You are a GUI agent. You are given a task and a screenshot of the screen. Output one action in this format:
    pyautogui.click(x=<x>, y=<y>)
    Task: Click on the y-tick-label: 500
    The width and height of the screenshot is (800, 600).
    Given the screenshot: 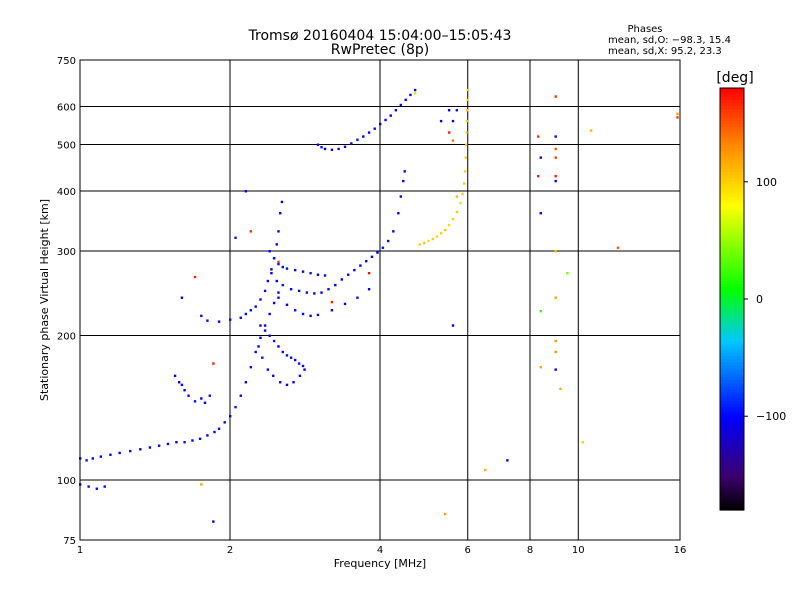 What is the action you would take?
    pyautogui.click(x=66, y=146)
    